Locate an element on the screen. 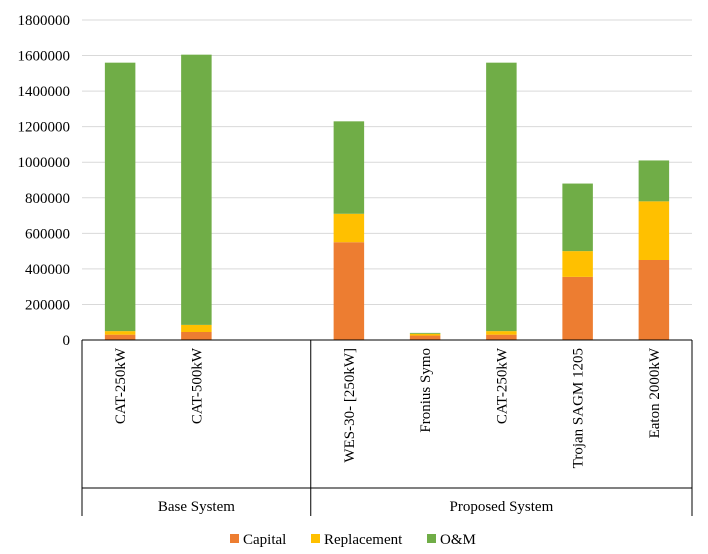 The image size is (708, 554). group-label: Proposed System is located at coordinates (501, 507).